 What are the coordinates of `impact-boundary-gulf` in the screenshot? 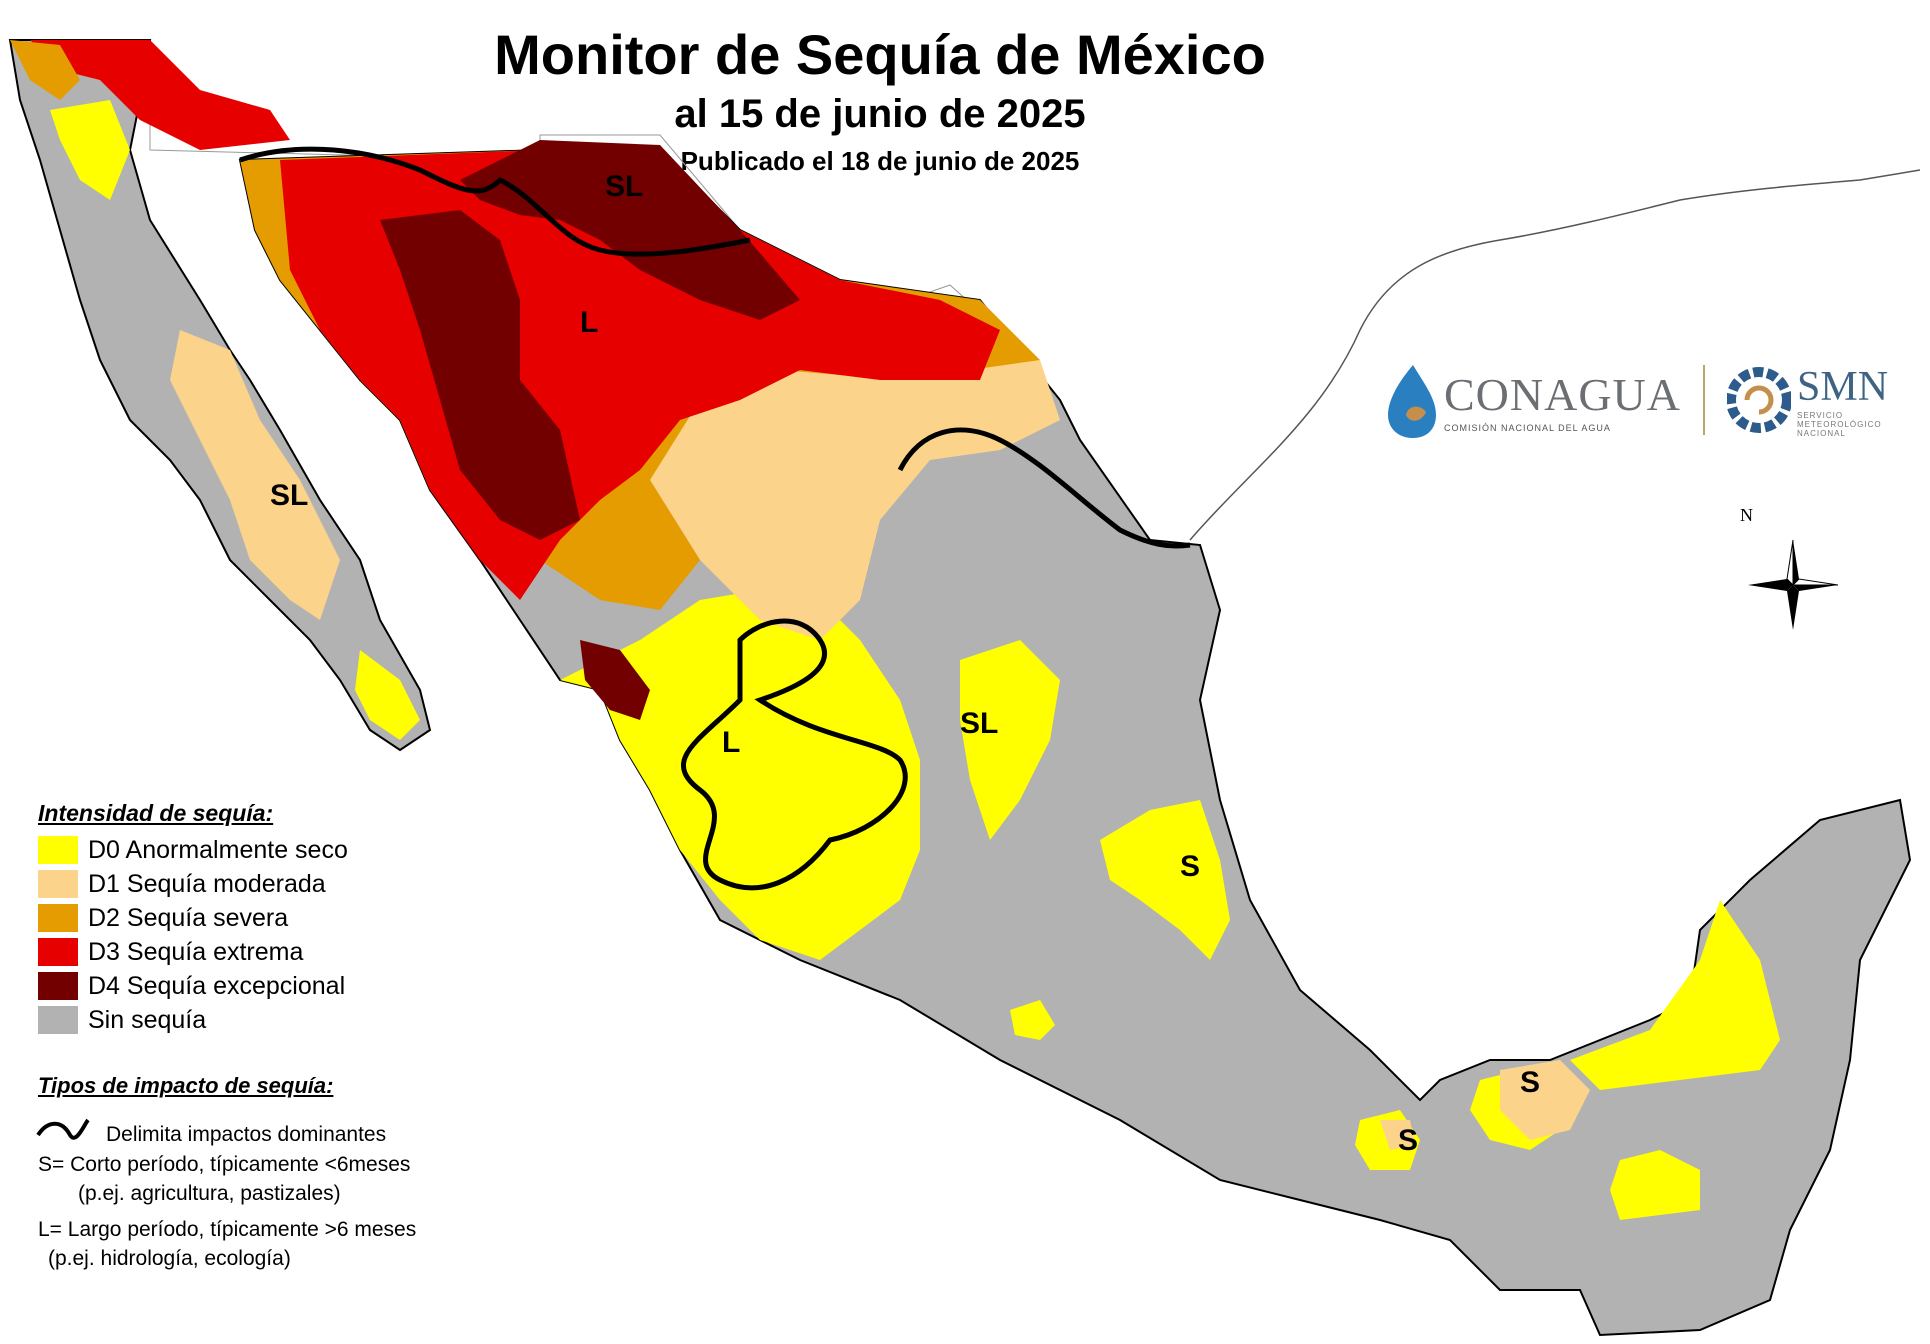 It's located at (1044, 488).